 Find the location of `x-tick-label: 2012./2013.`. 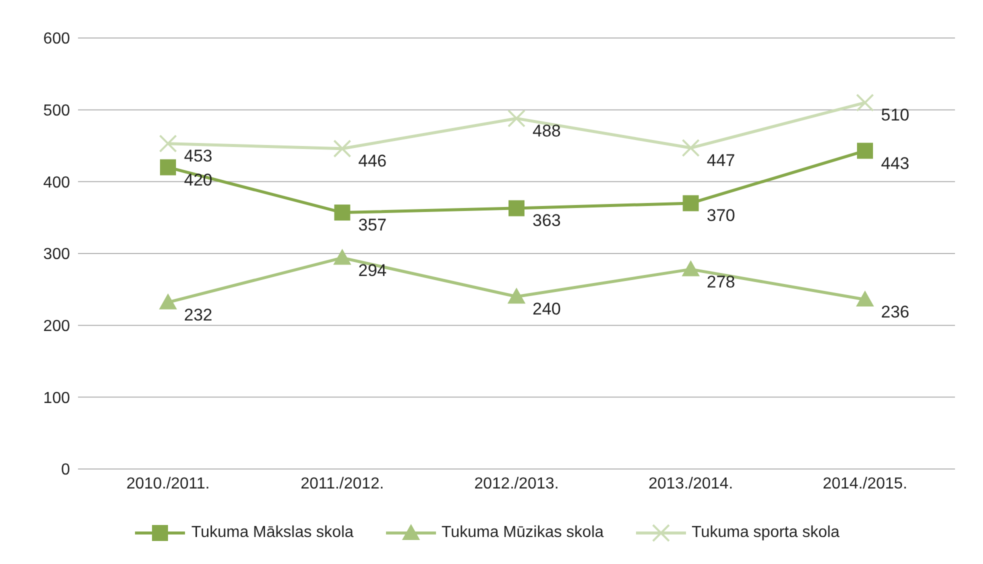

x-tick-label: 2012./2013. is located at coordinates (516, 483).